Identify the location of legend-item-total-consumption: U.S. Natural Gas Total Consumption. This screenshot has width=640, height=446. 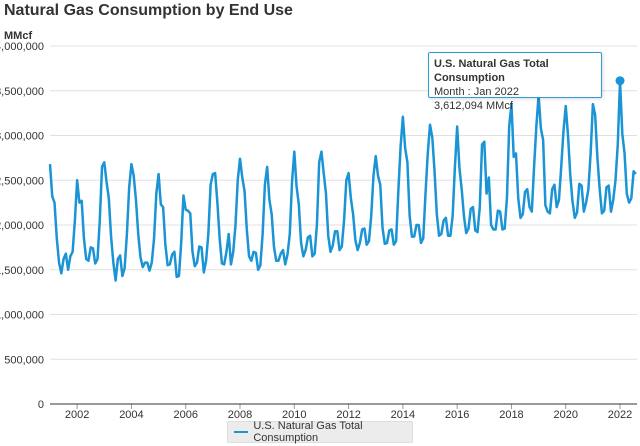
(320, 432).